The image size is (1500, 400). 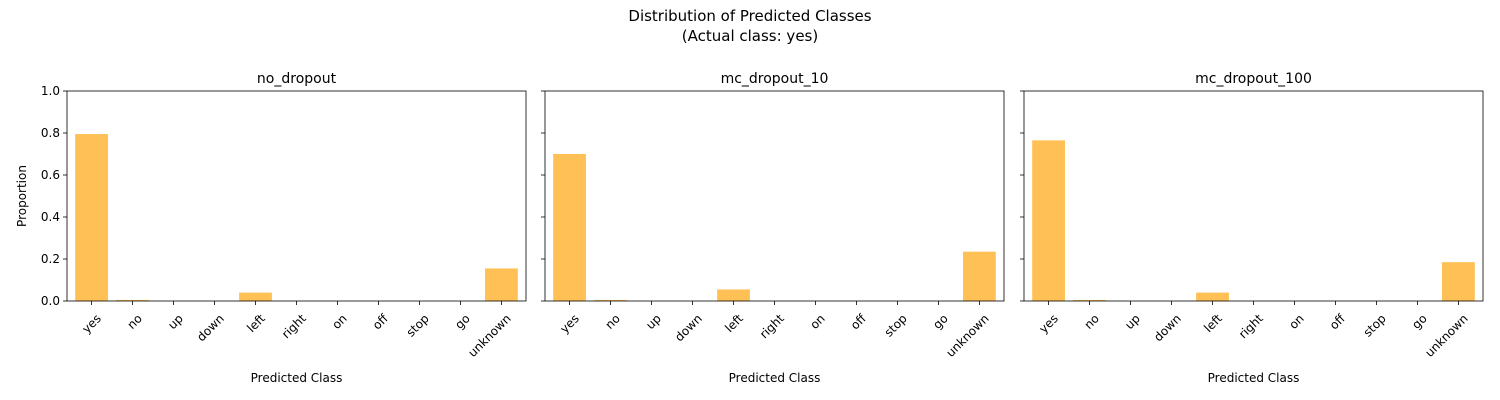 What do you see at coordinates (50, 175) in the screenshot?
I see `y-tick-label: 0.6` at bounding box center [50, 175].